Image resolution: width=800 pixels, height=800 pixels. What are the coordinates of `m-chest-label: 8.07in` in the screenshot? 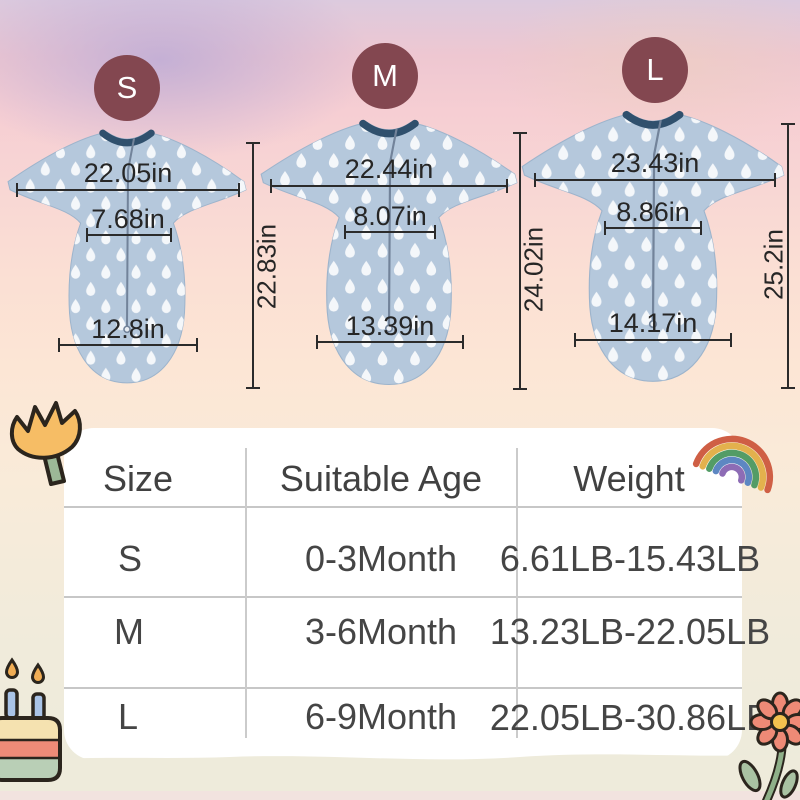 It's located at (390, 216).